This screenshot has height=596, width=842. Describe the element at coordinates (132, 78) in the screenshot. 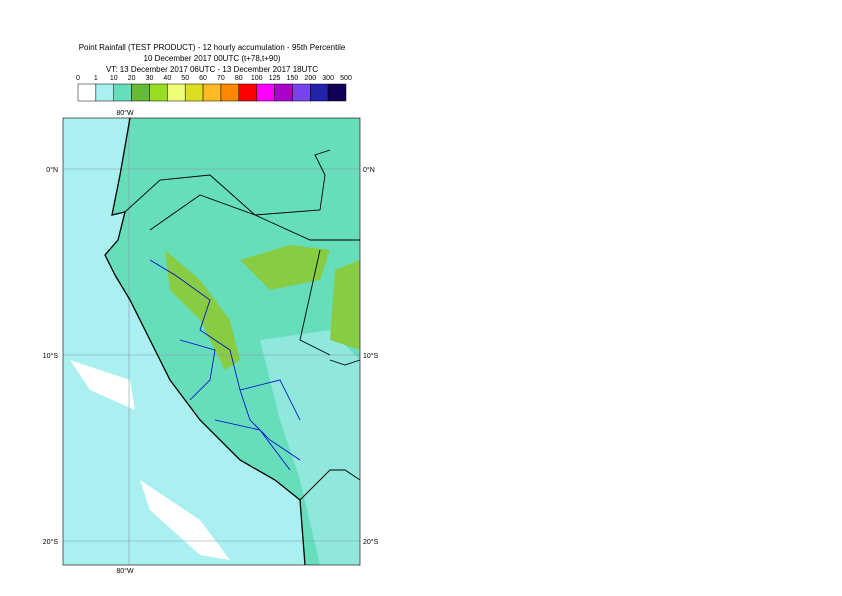

I see `legend-tick-label: 20` at that location.